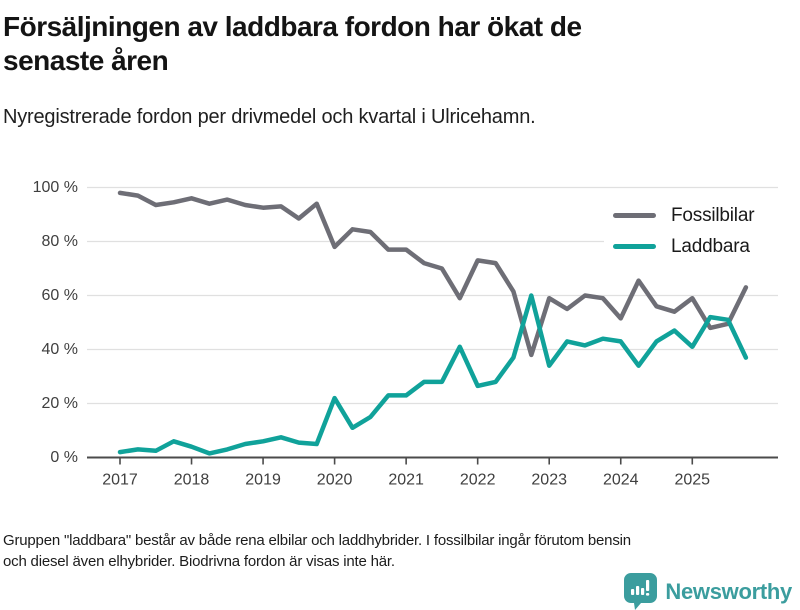 The height and width of the screenshot is (610, 800). Describe the element at coordinates (60, 403) in the screenshot. I see `y-tick-label: 20 %` at that location.